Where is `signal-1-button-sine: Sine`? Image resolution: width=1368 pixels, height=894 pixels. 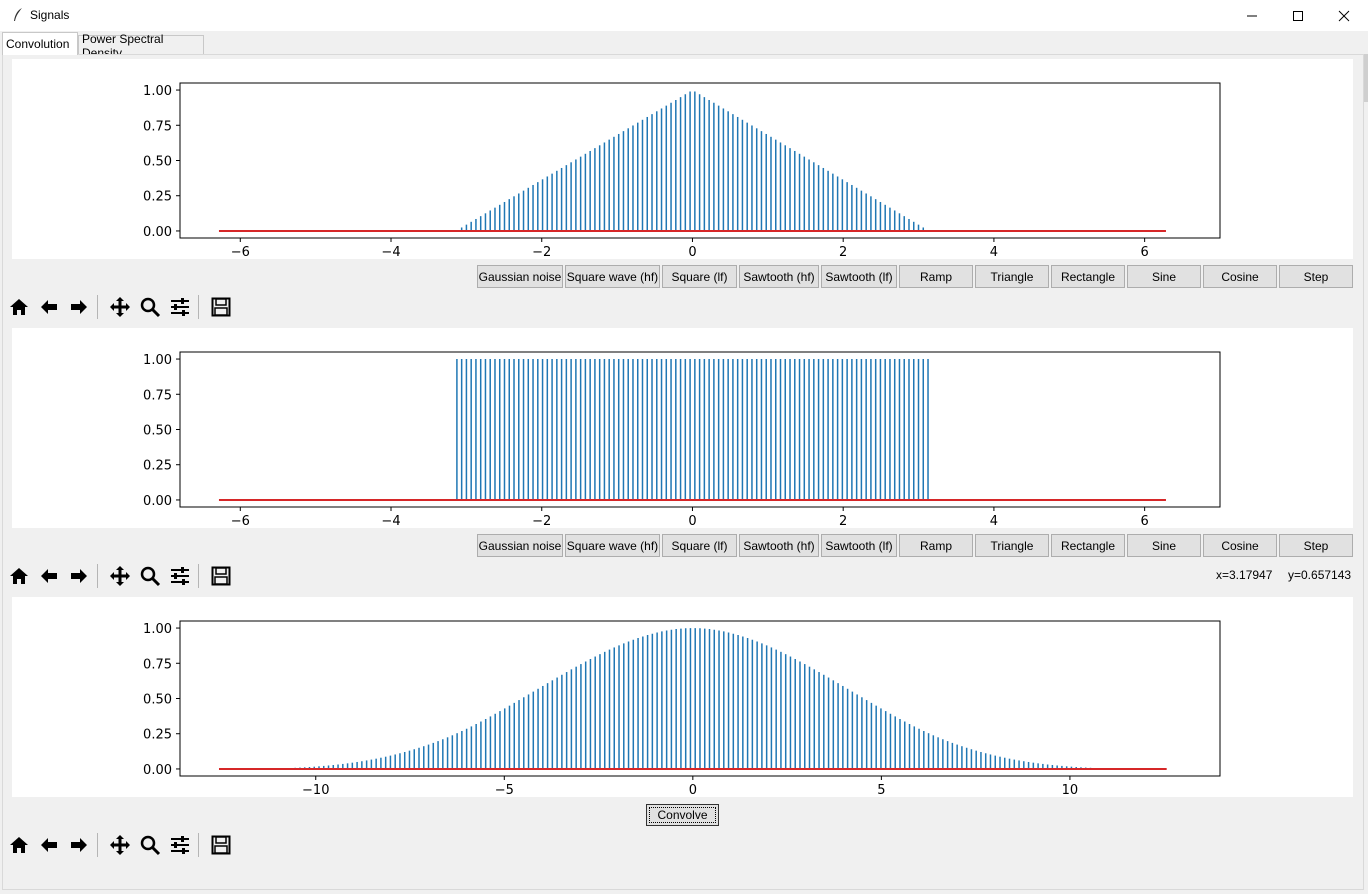
signal-1-button-sine: Sine is located at coordinates (1164, 276).